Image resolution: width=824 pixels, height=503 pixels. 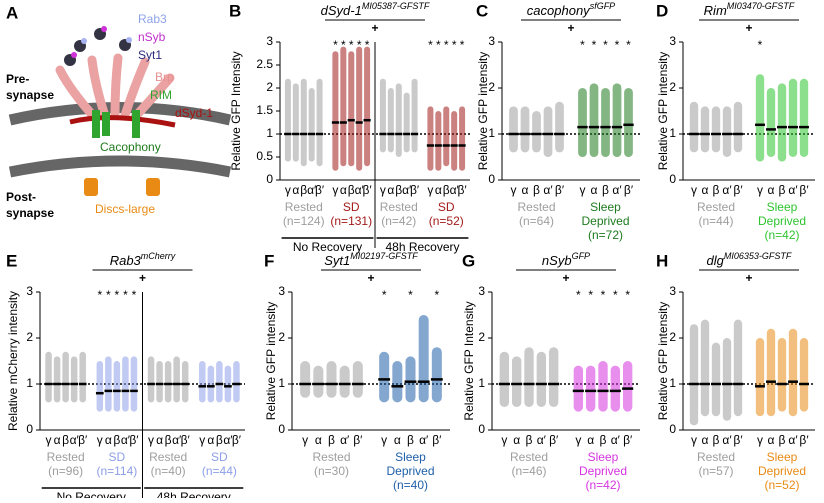 I want to click on label: Cacophony, so click(x=130, y=147).